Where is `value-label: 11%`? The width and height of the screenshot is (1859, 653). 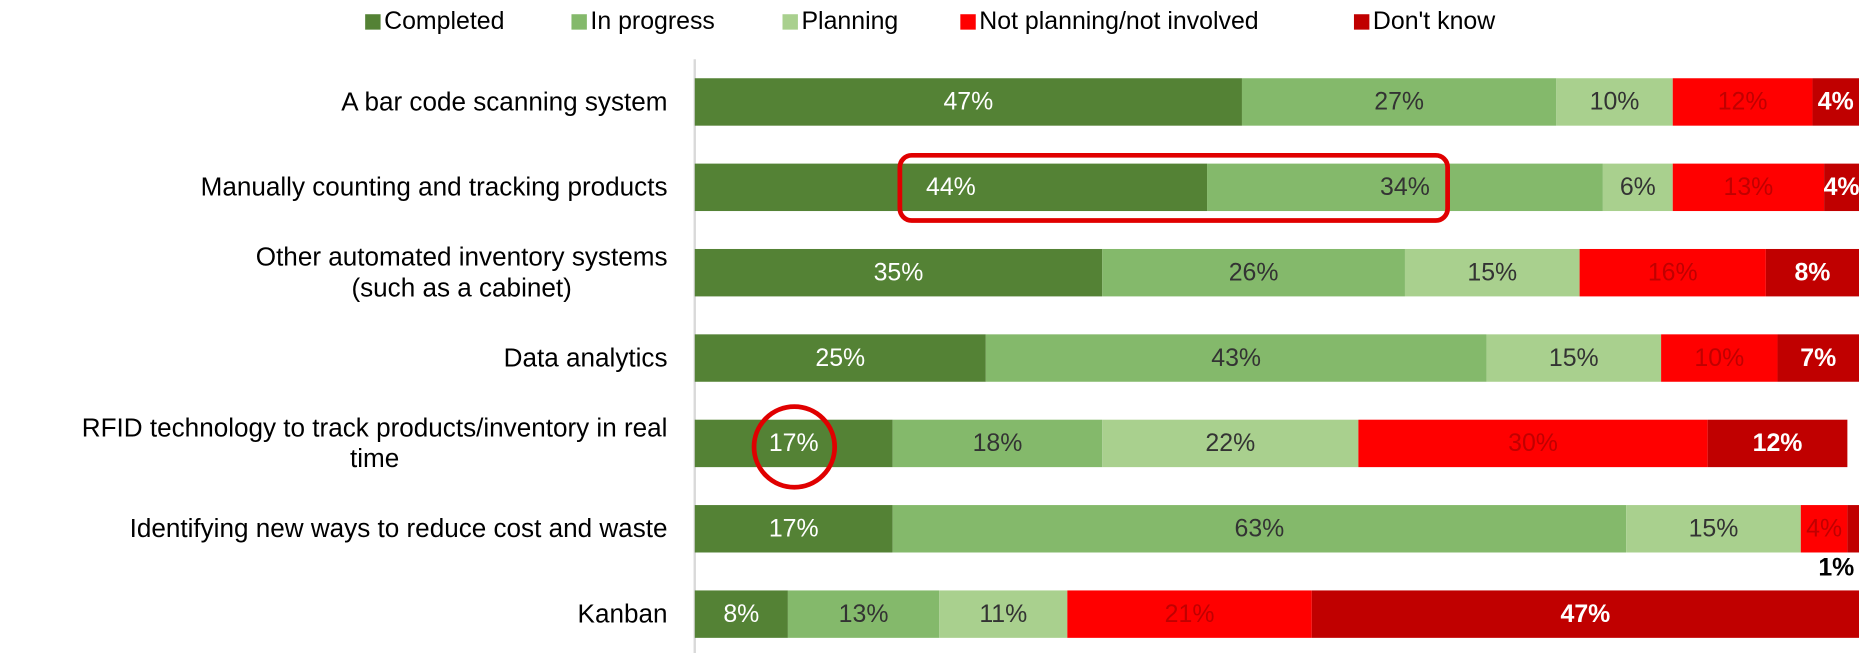
value-label: 11% is located at coordinates (1003, 614).